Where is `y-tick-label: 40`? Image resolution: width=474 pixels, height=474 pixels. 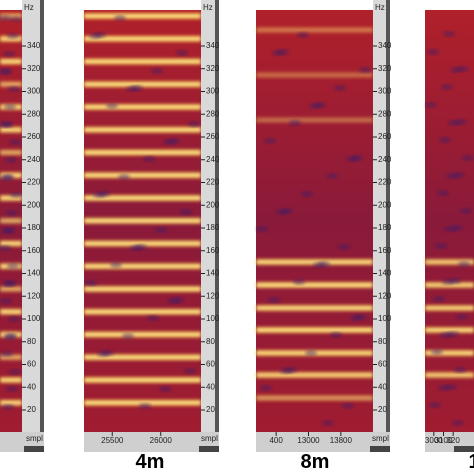 y-tick-label: 40 is located at coordinates (31, 386).